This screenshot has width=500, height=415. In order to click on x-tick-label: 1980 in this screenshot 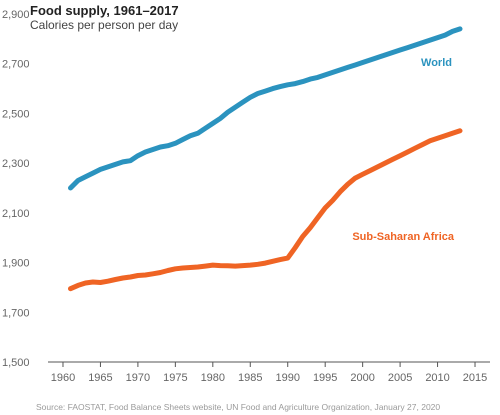, I will do `click(213, 378)`.